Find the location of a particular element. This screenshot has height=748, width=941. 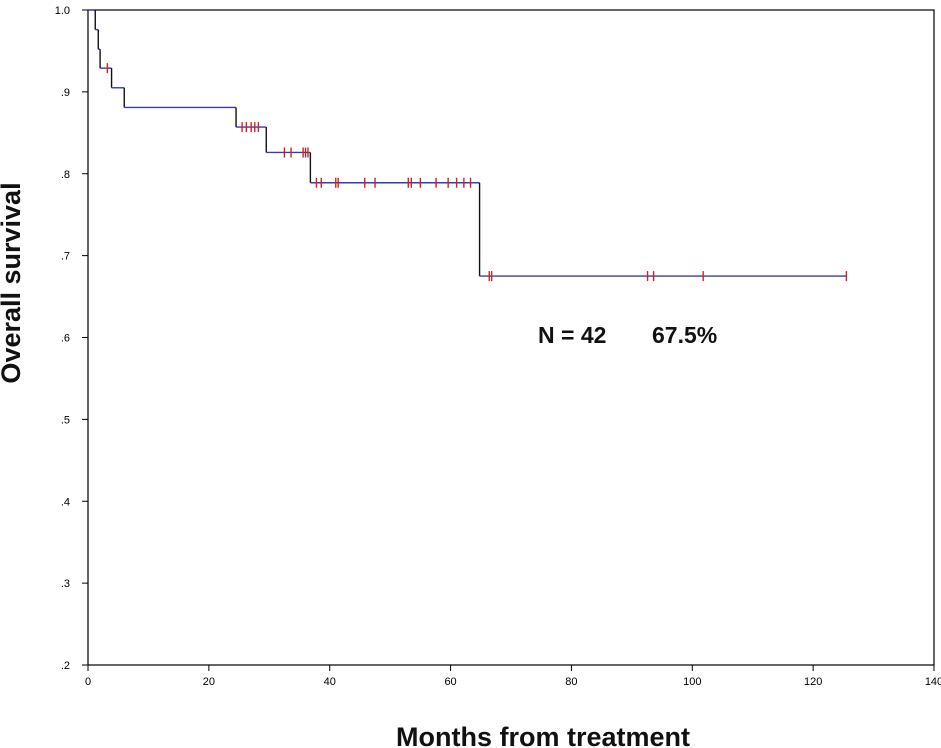

annotation-sample-size: N = 42 is located at coordinates (572, 335).